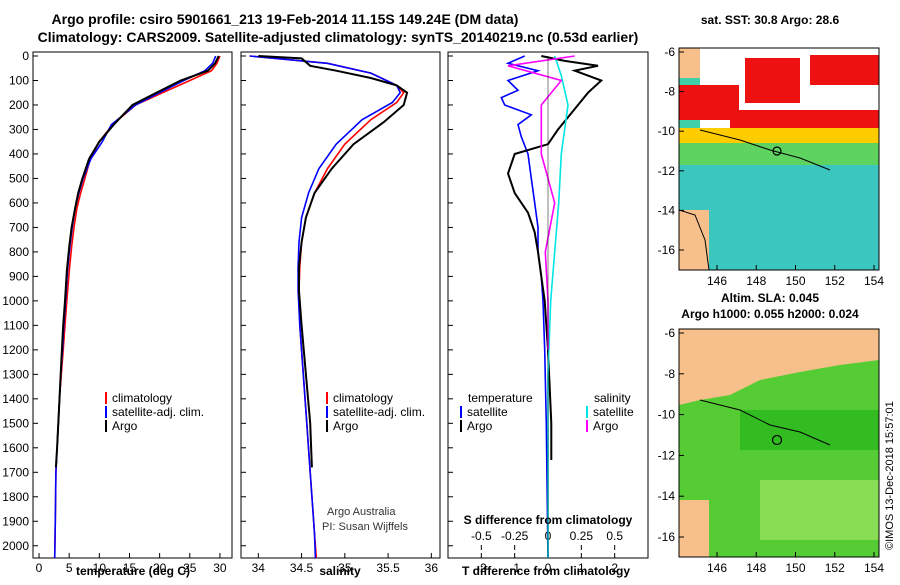 The width and height of the screenshot is (900, 585). I want to click on difference-x-ticks: -2 -1 0 1 2, so click(547, 564).